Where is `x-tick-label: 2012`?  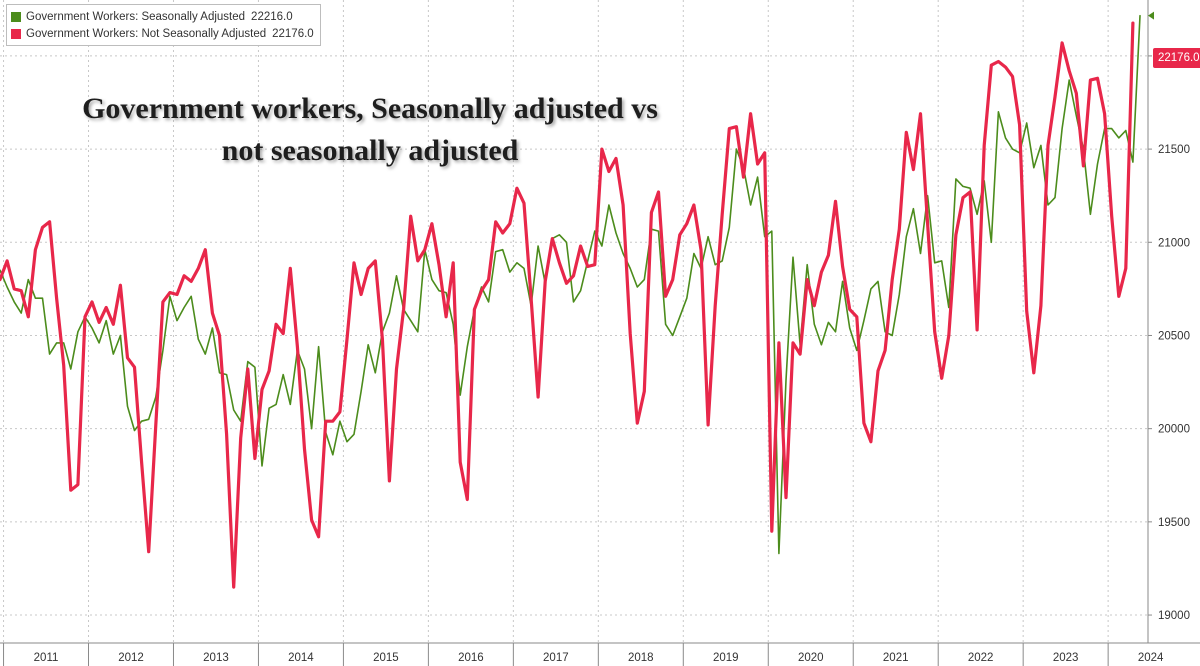
x-tick-label: 2012 is located at coordinates (131, 658).